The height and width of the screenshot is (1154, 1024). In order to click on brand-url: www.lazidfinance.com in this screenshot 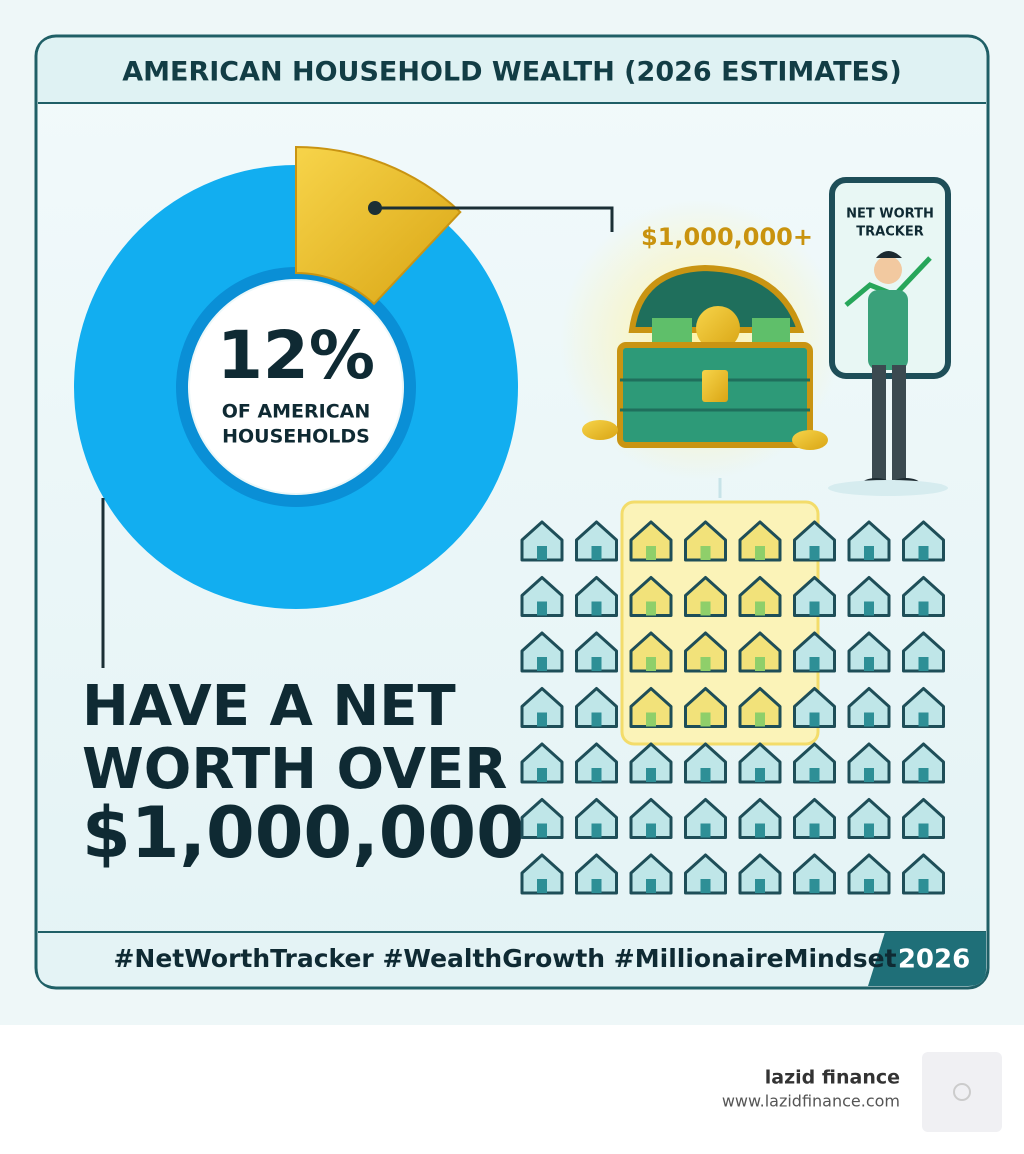, I will do `click(811, 1101)`.